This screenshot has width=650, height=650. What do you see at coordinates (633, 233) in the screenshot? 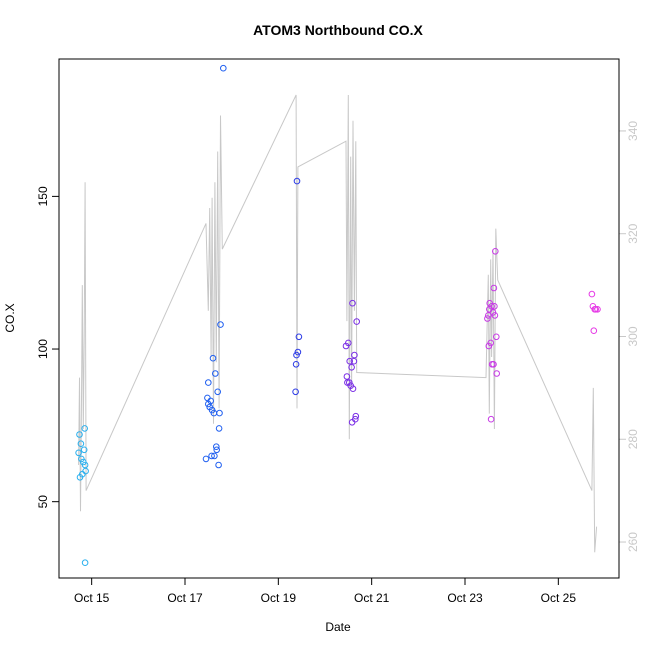
I see `y2-tick-label: 320` at bounding box center [633, 233].